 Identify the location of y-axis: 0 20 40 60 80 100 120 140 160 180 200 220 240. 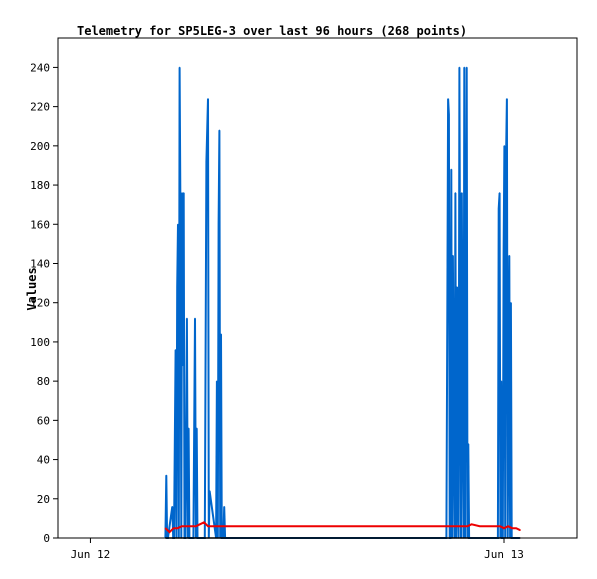
(44, 303).